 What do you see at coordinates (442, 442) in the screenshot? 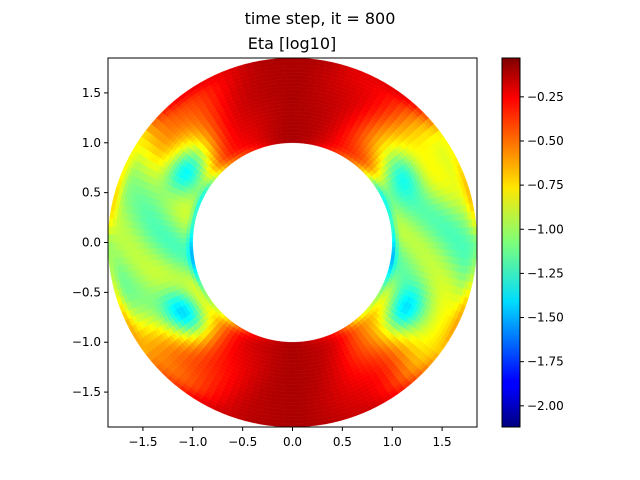
I see `x-tick-label: 1.5` at bounding box center [442, 442].